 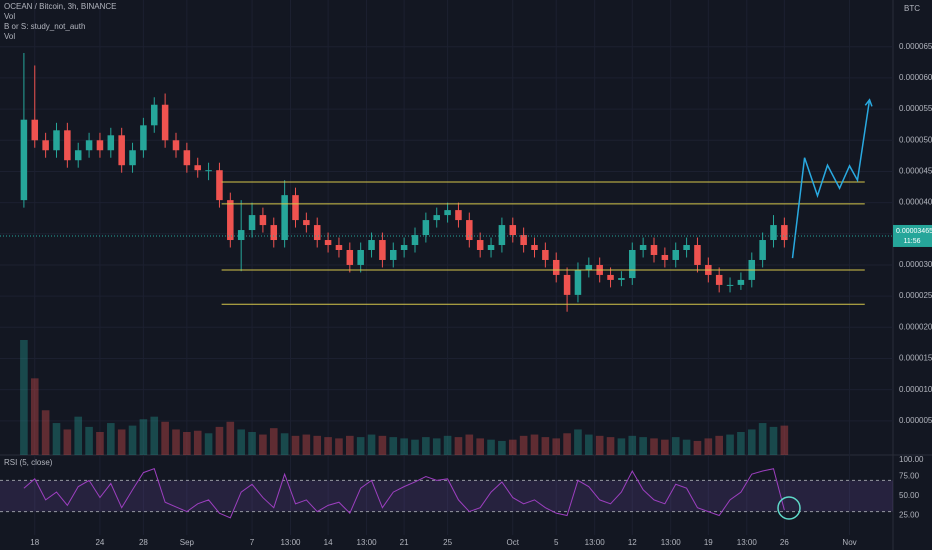 What do you see at coordinates (915, 108) in the screenshot?
I see `y-tick-label: 0.00005500` at bounding box center [915, 108].